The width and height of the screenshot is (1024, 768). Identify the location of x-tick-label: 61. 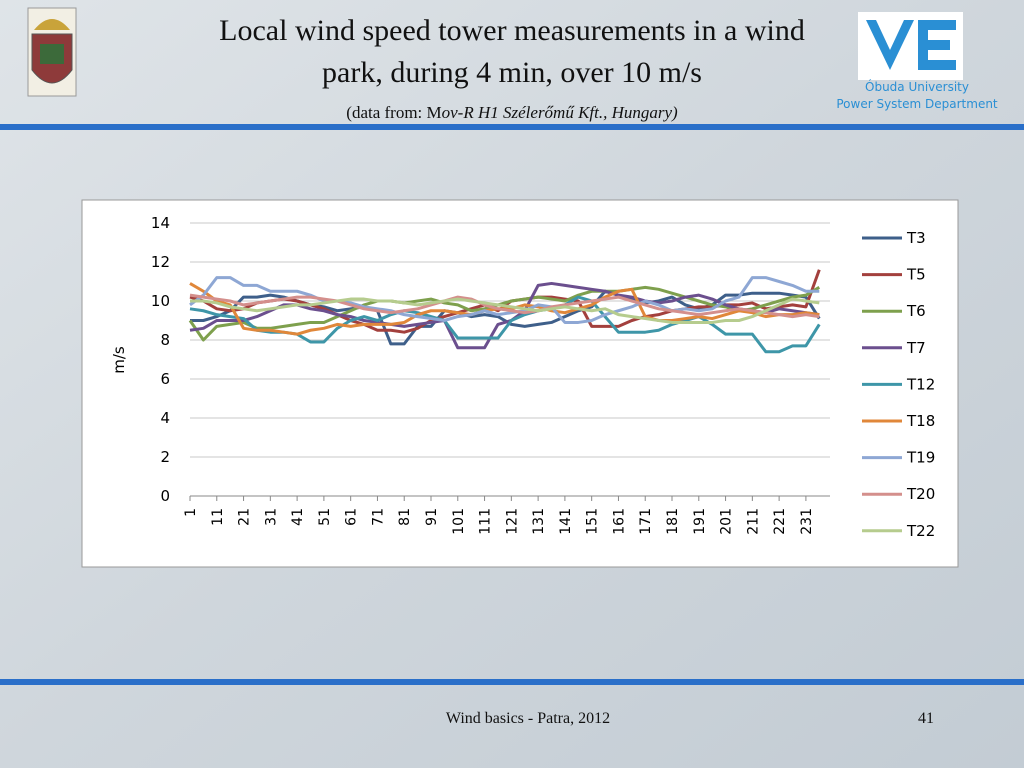
(352, 517).